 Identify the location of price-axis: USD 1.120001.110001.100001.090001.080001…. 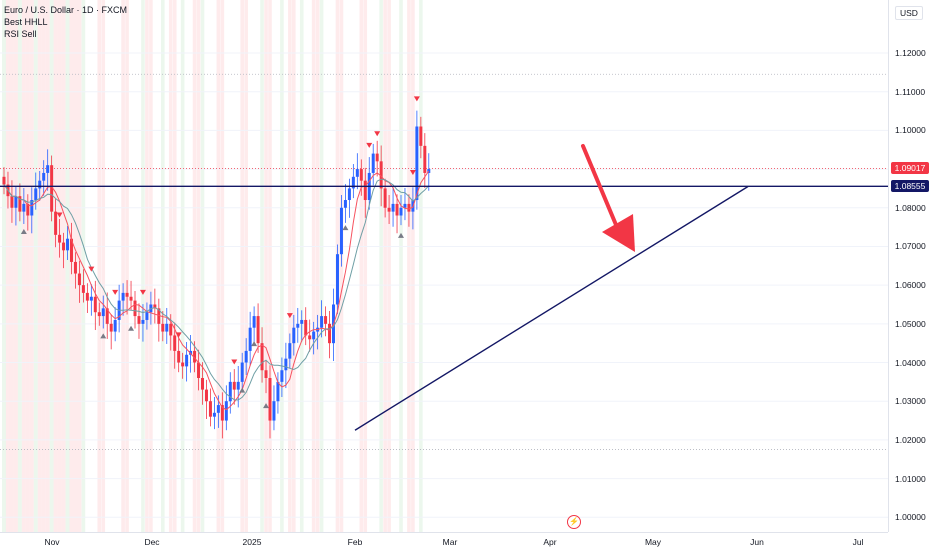
(910, 266).